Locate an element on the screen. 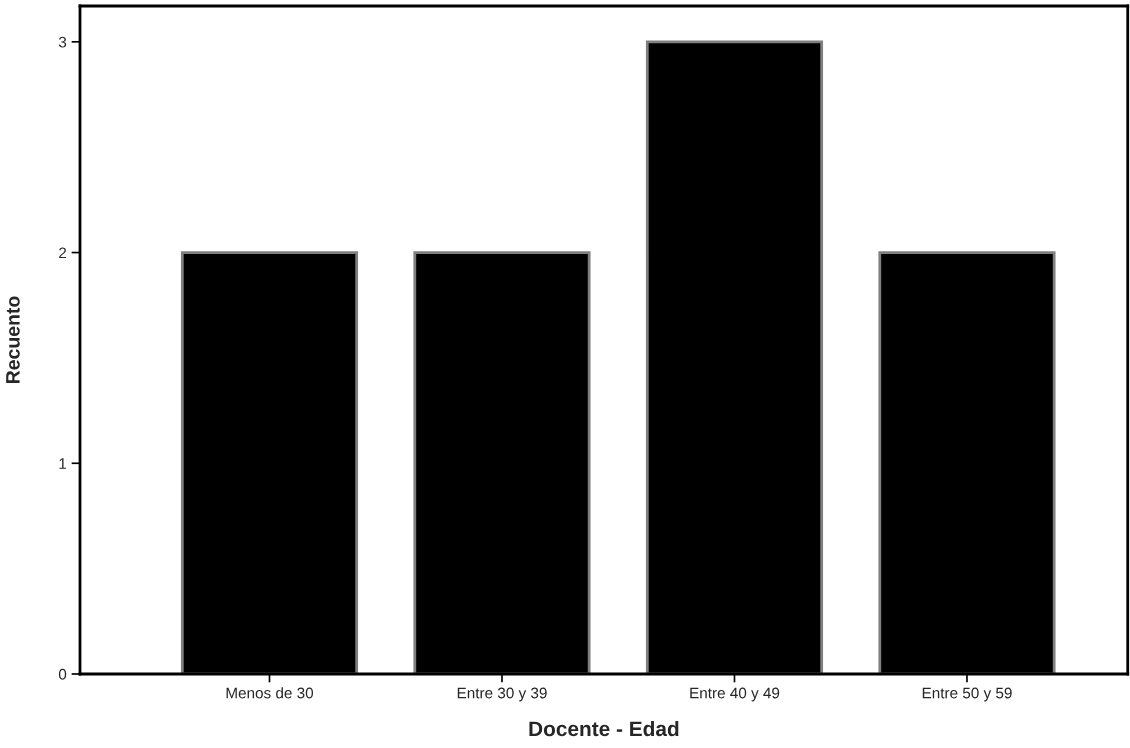 Image resolution: width=1130 pixels, height=748 pixels. x-tick-label: Entre 40 y 49 is located at coordinates (735, 694).